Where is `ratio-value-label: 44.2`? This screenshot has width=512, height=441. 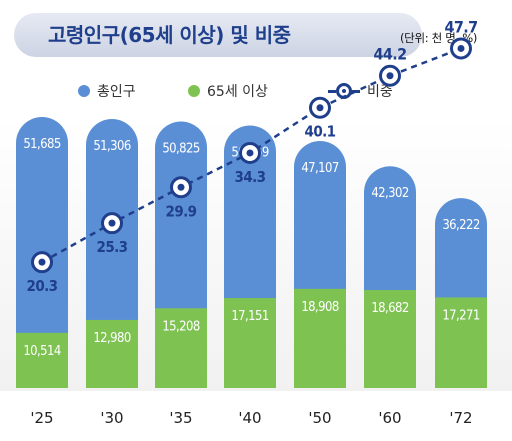
ratio-value-label: 44.2 is located at coordinates (389, 54).